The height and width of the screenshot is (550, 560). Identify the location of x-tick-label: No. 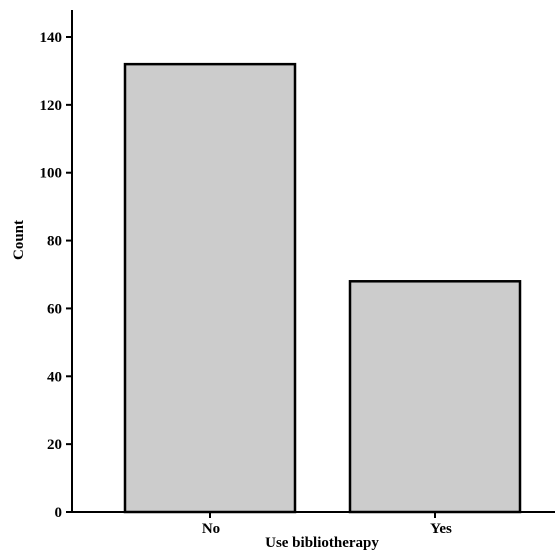
(211, 529).